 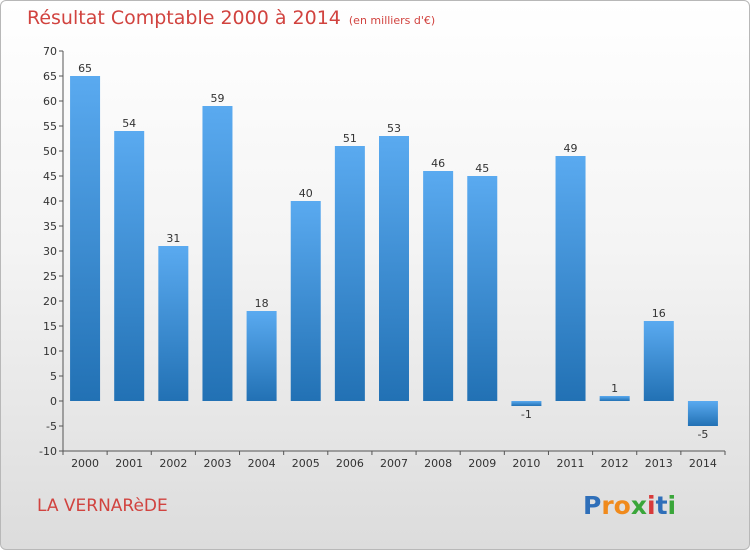 What do you see at coordinates (614, 398) in the screenshot?
I see `bar-2012` at bounding box center [614, 398].